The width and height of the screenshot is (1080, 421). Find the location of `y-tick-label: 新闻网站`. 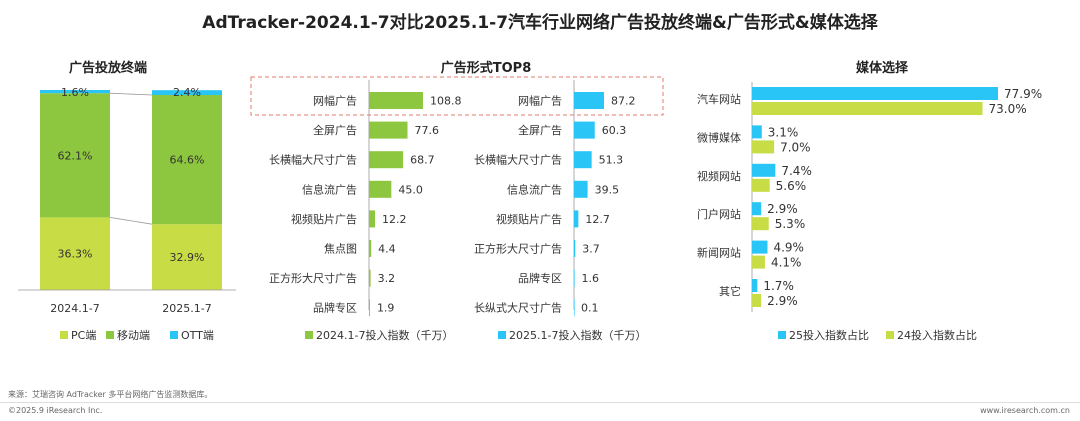

y-tick-label: 新闻网站 is located at coordinates (719, 253).